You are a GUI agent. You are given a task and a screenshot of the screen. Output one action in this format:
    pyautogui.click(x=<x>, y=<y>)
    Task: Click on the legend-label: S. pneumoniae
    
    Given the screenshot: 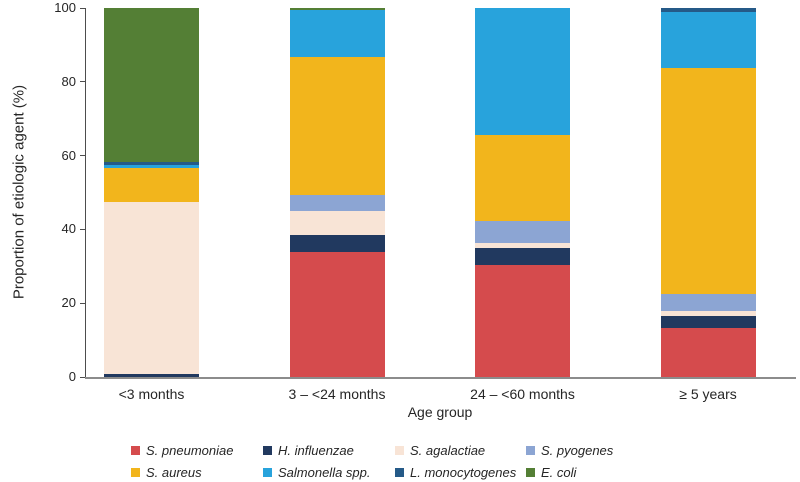 What is the action you would take?
    pyautogui.click(x=190, y=450)
    